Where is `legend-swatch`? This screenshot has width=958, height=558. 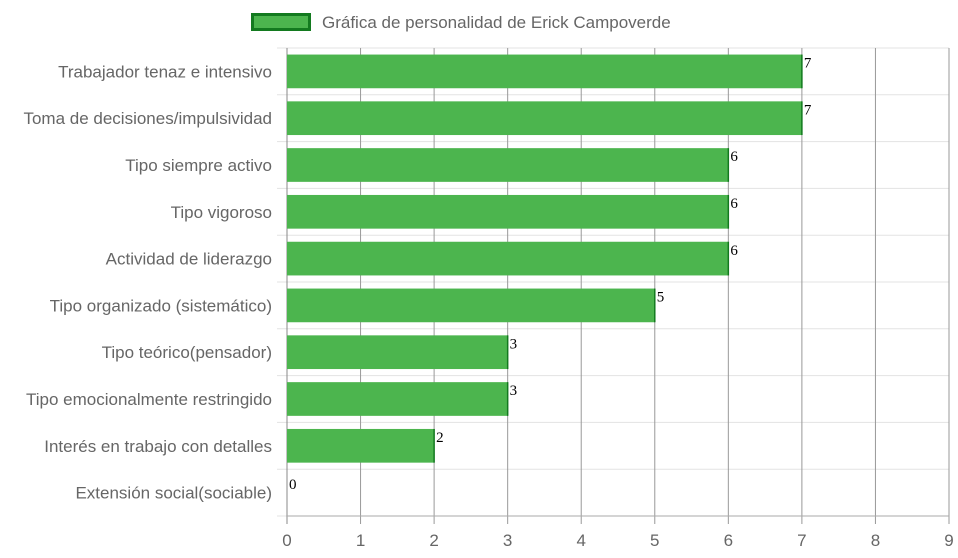 legend-swatch is located at coordinates (281, 22).